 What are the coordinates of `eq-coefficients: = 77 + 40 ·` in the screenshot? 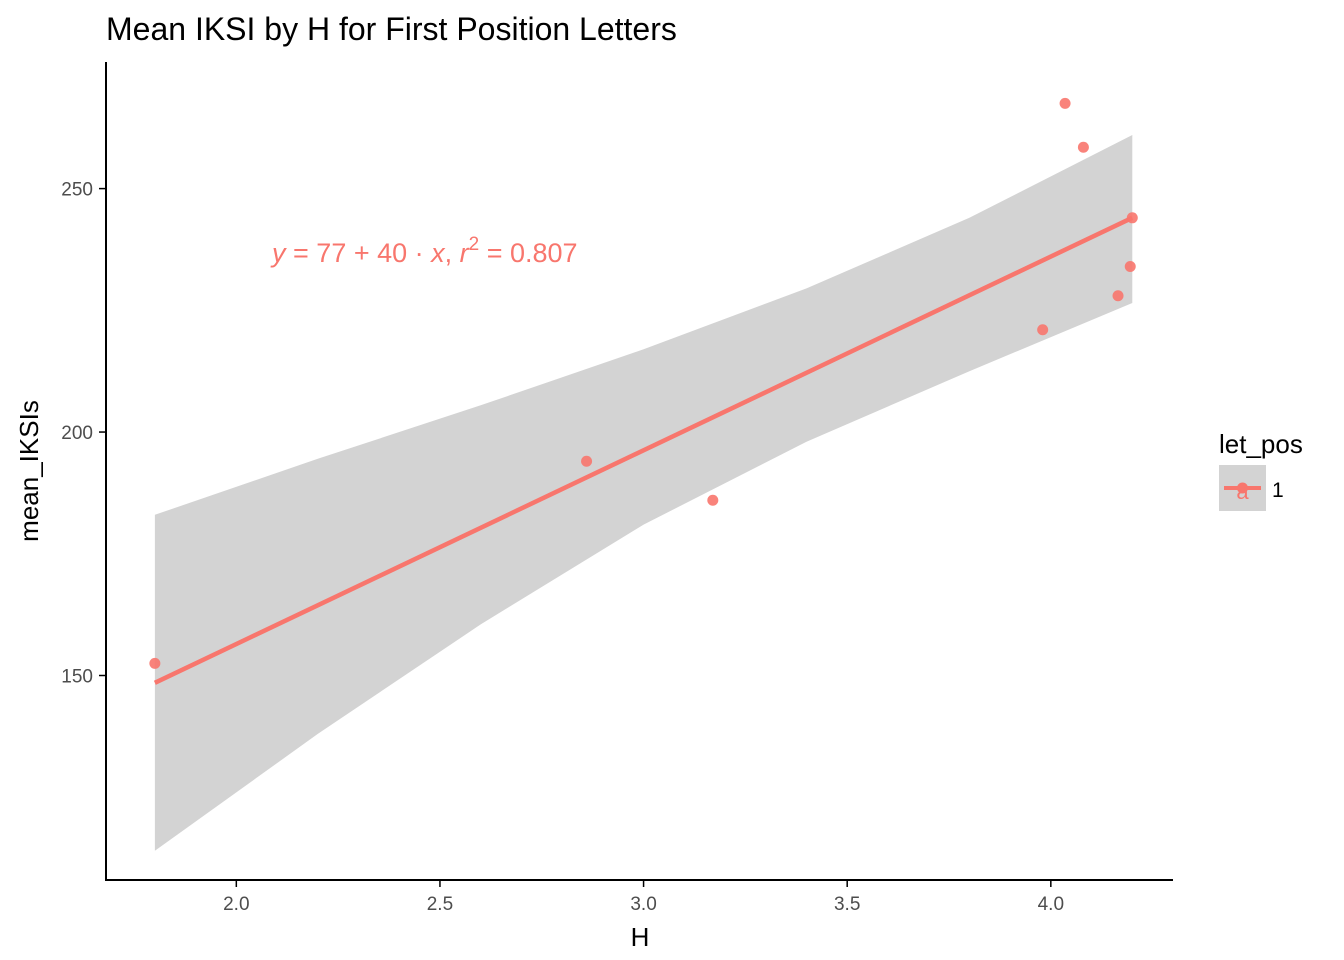 It's located at (359, 253).